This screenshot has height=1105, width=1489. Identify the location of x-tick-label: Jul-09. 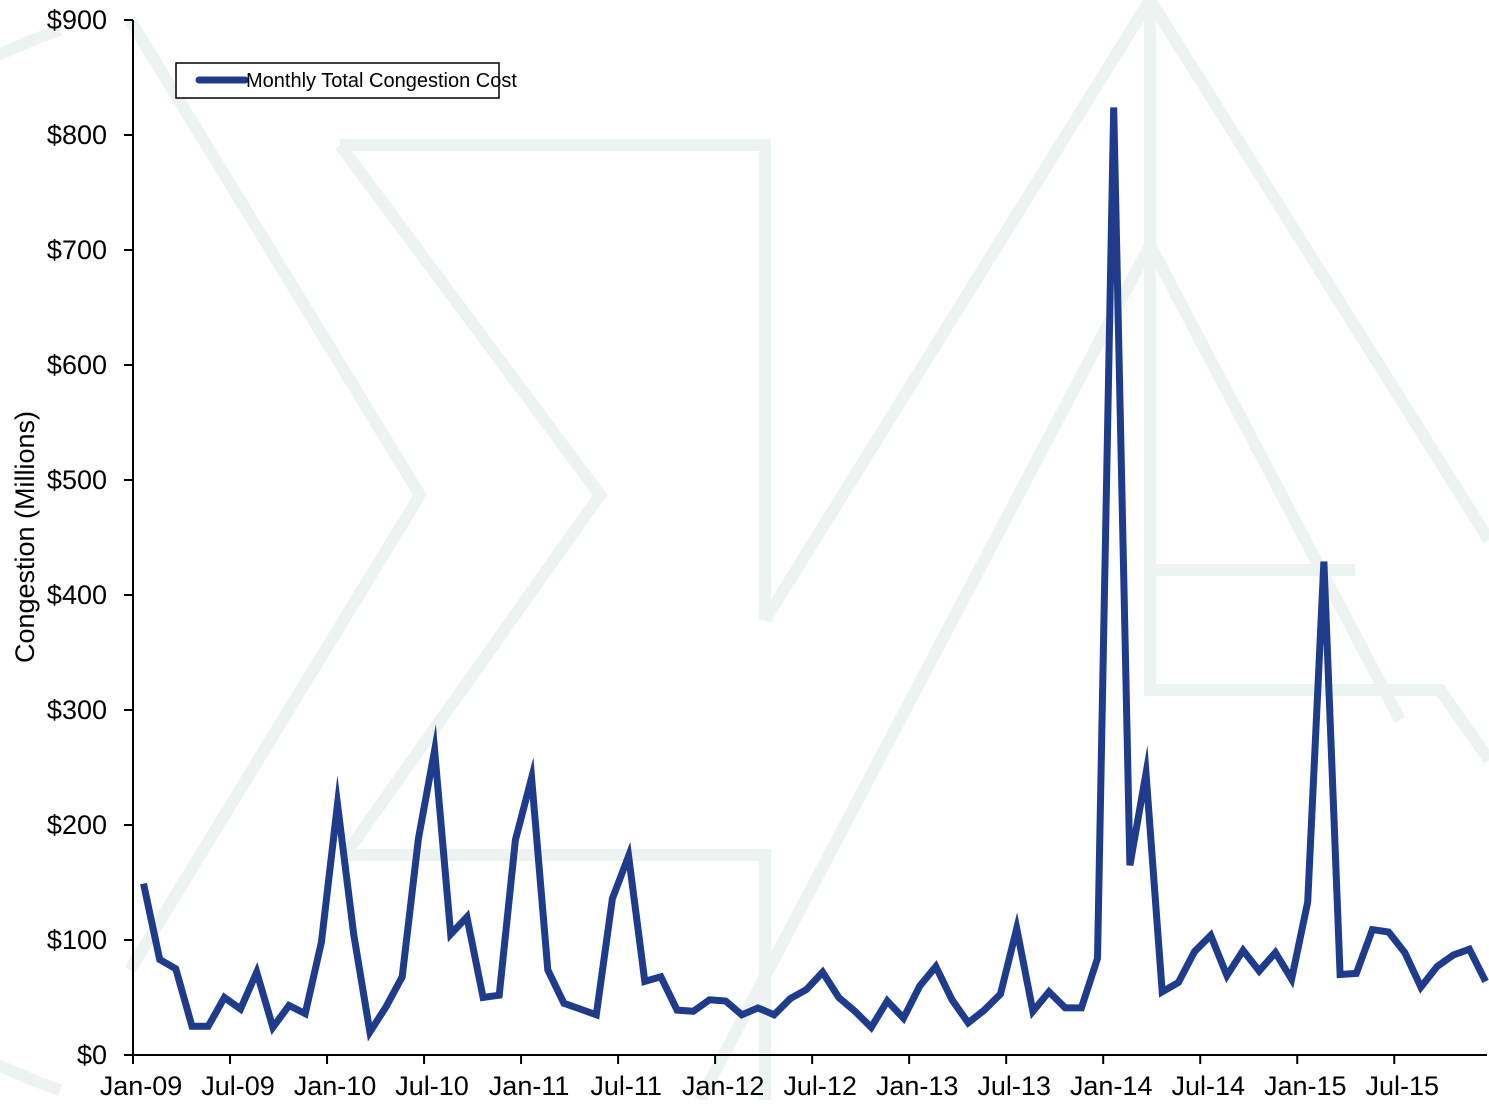
(238, 1085).